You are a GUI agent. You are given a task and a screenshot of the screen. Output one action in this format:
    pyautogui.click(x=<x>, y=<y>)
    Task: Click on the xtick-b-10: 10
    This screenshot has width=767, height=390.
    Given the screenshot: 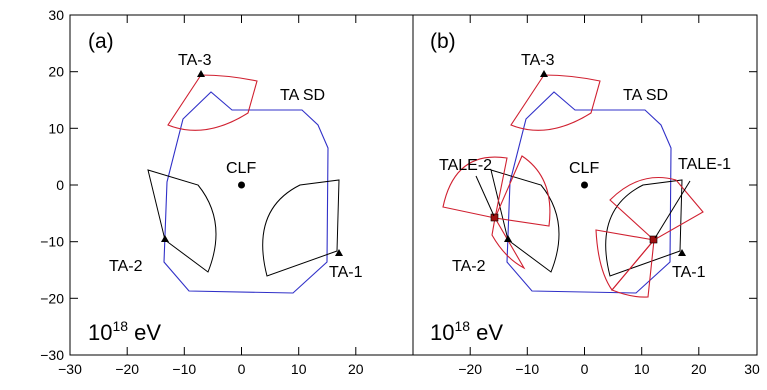 What is the action you would take?
    pyautogui.click(x=642, y=369)
    